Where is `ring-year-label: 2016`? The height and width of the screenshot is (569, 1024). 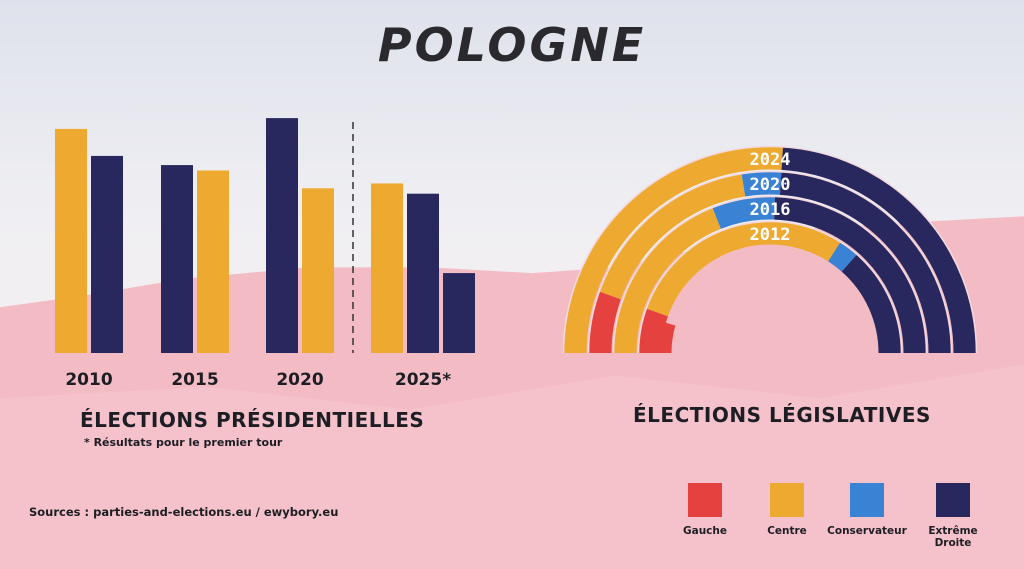 ring-year-label: 2016 is located at coordinates (770, 210).